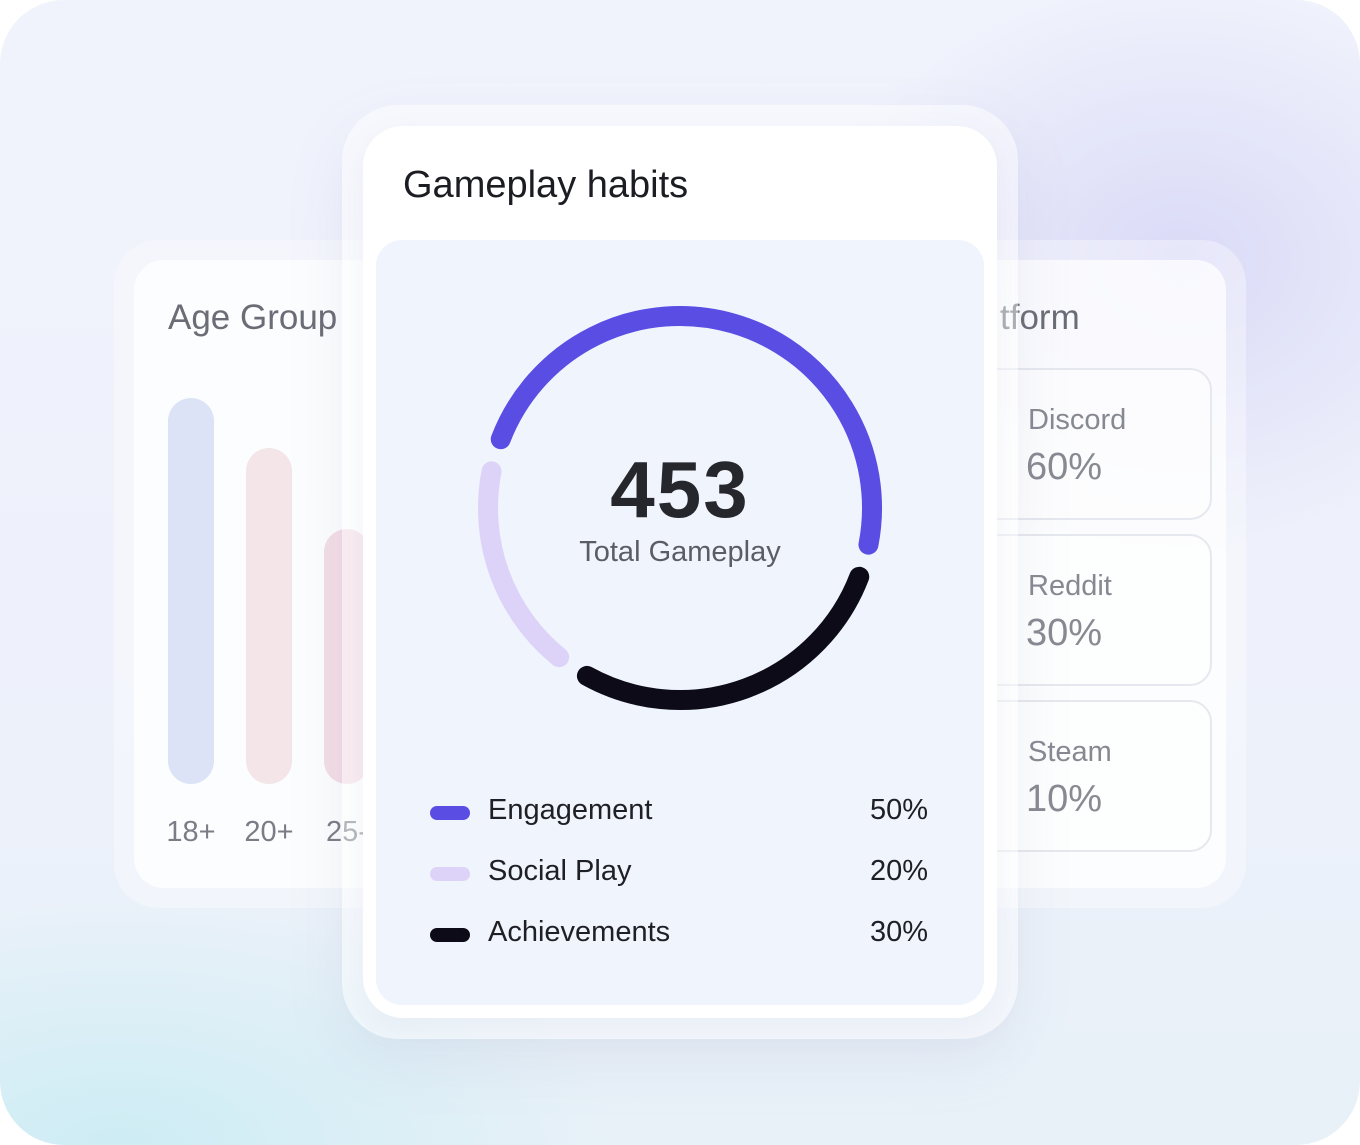 The height and width of the screenshot is (1145, 1360). What do you see at coordinates (1077, 420) in the screenshot?
I see `platform-name: Discord` at bounding box center [1077, 420].